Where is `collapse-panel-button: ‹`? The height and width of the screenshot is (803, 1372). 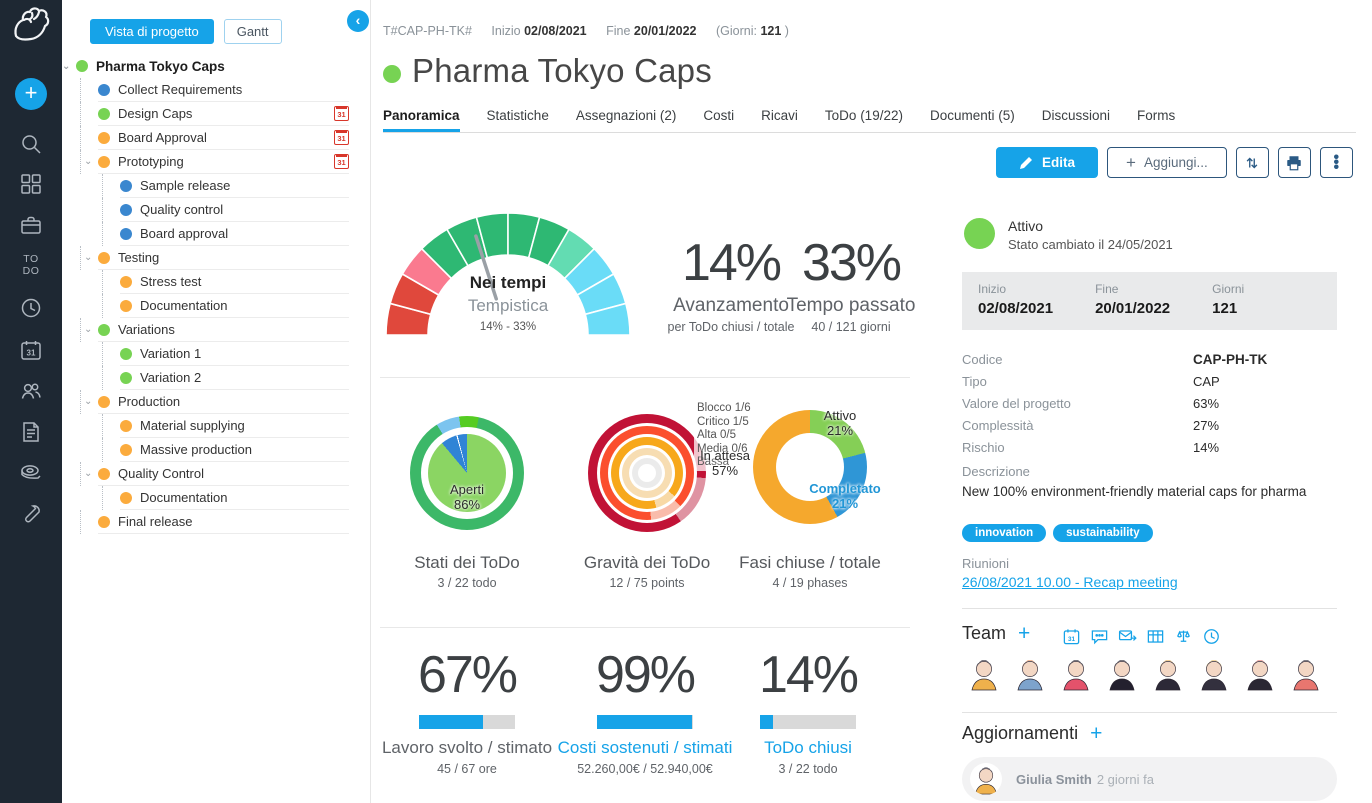 collapse-panel-button: ‹ is located at coordinates (358, 21).